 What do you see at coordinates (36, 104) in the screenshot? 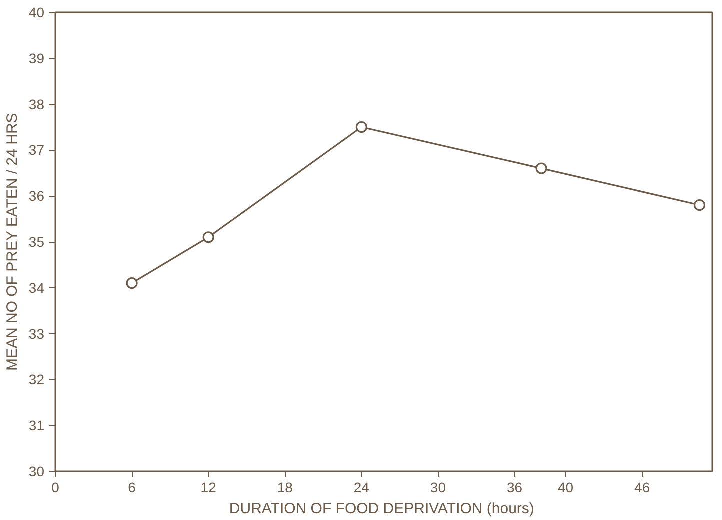
I see `y-tick-label: 38` at bounding box center [36, 104].